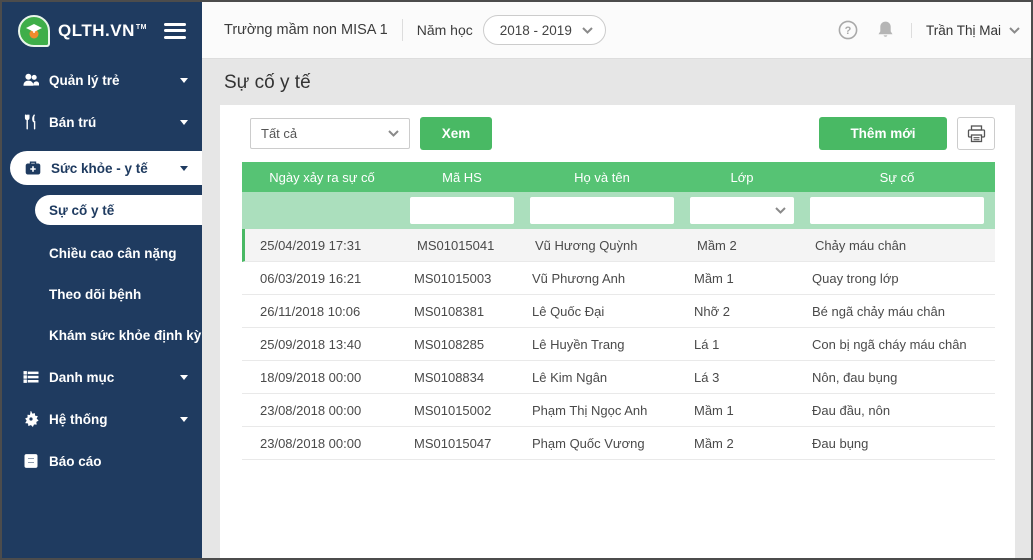 Image resolution: width=1033 pixels, height=560 pixels. Describe the element at coordinates (30, 377) in the screenshot. I see `list-icon` at that location.